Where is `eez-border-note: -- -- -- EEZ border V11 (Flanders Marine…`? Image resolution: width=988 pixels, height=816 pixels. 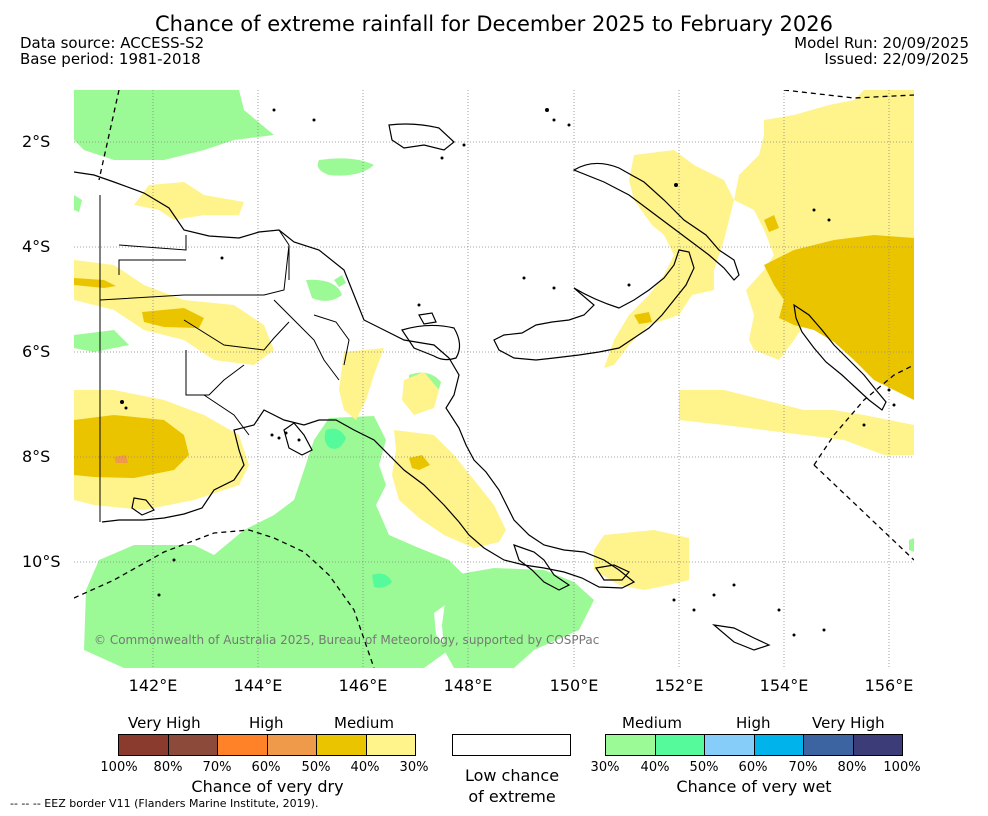 eez-border-note: -- -- -- EEZ border V11 (Flanders Marine… is located at coordinates (164, 803).